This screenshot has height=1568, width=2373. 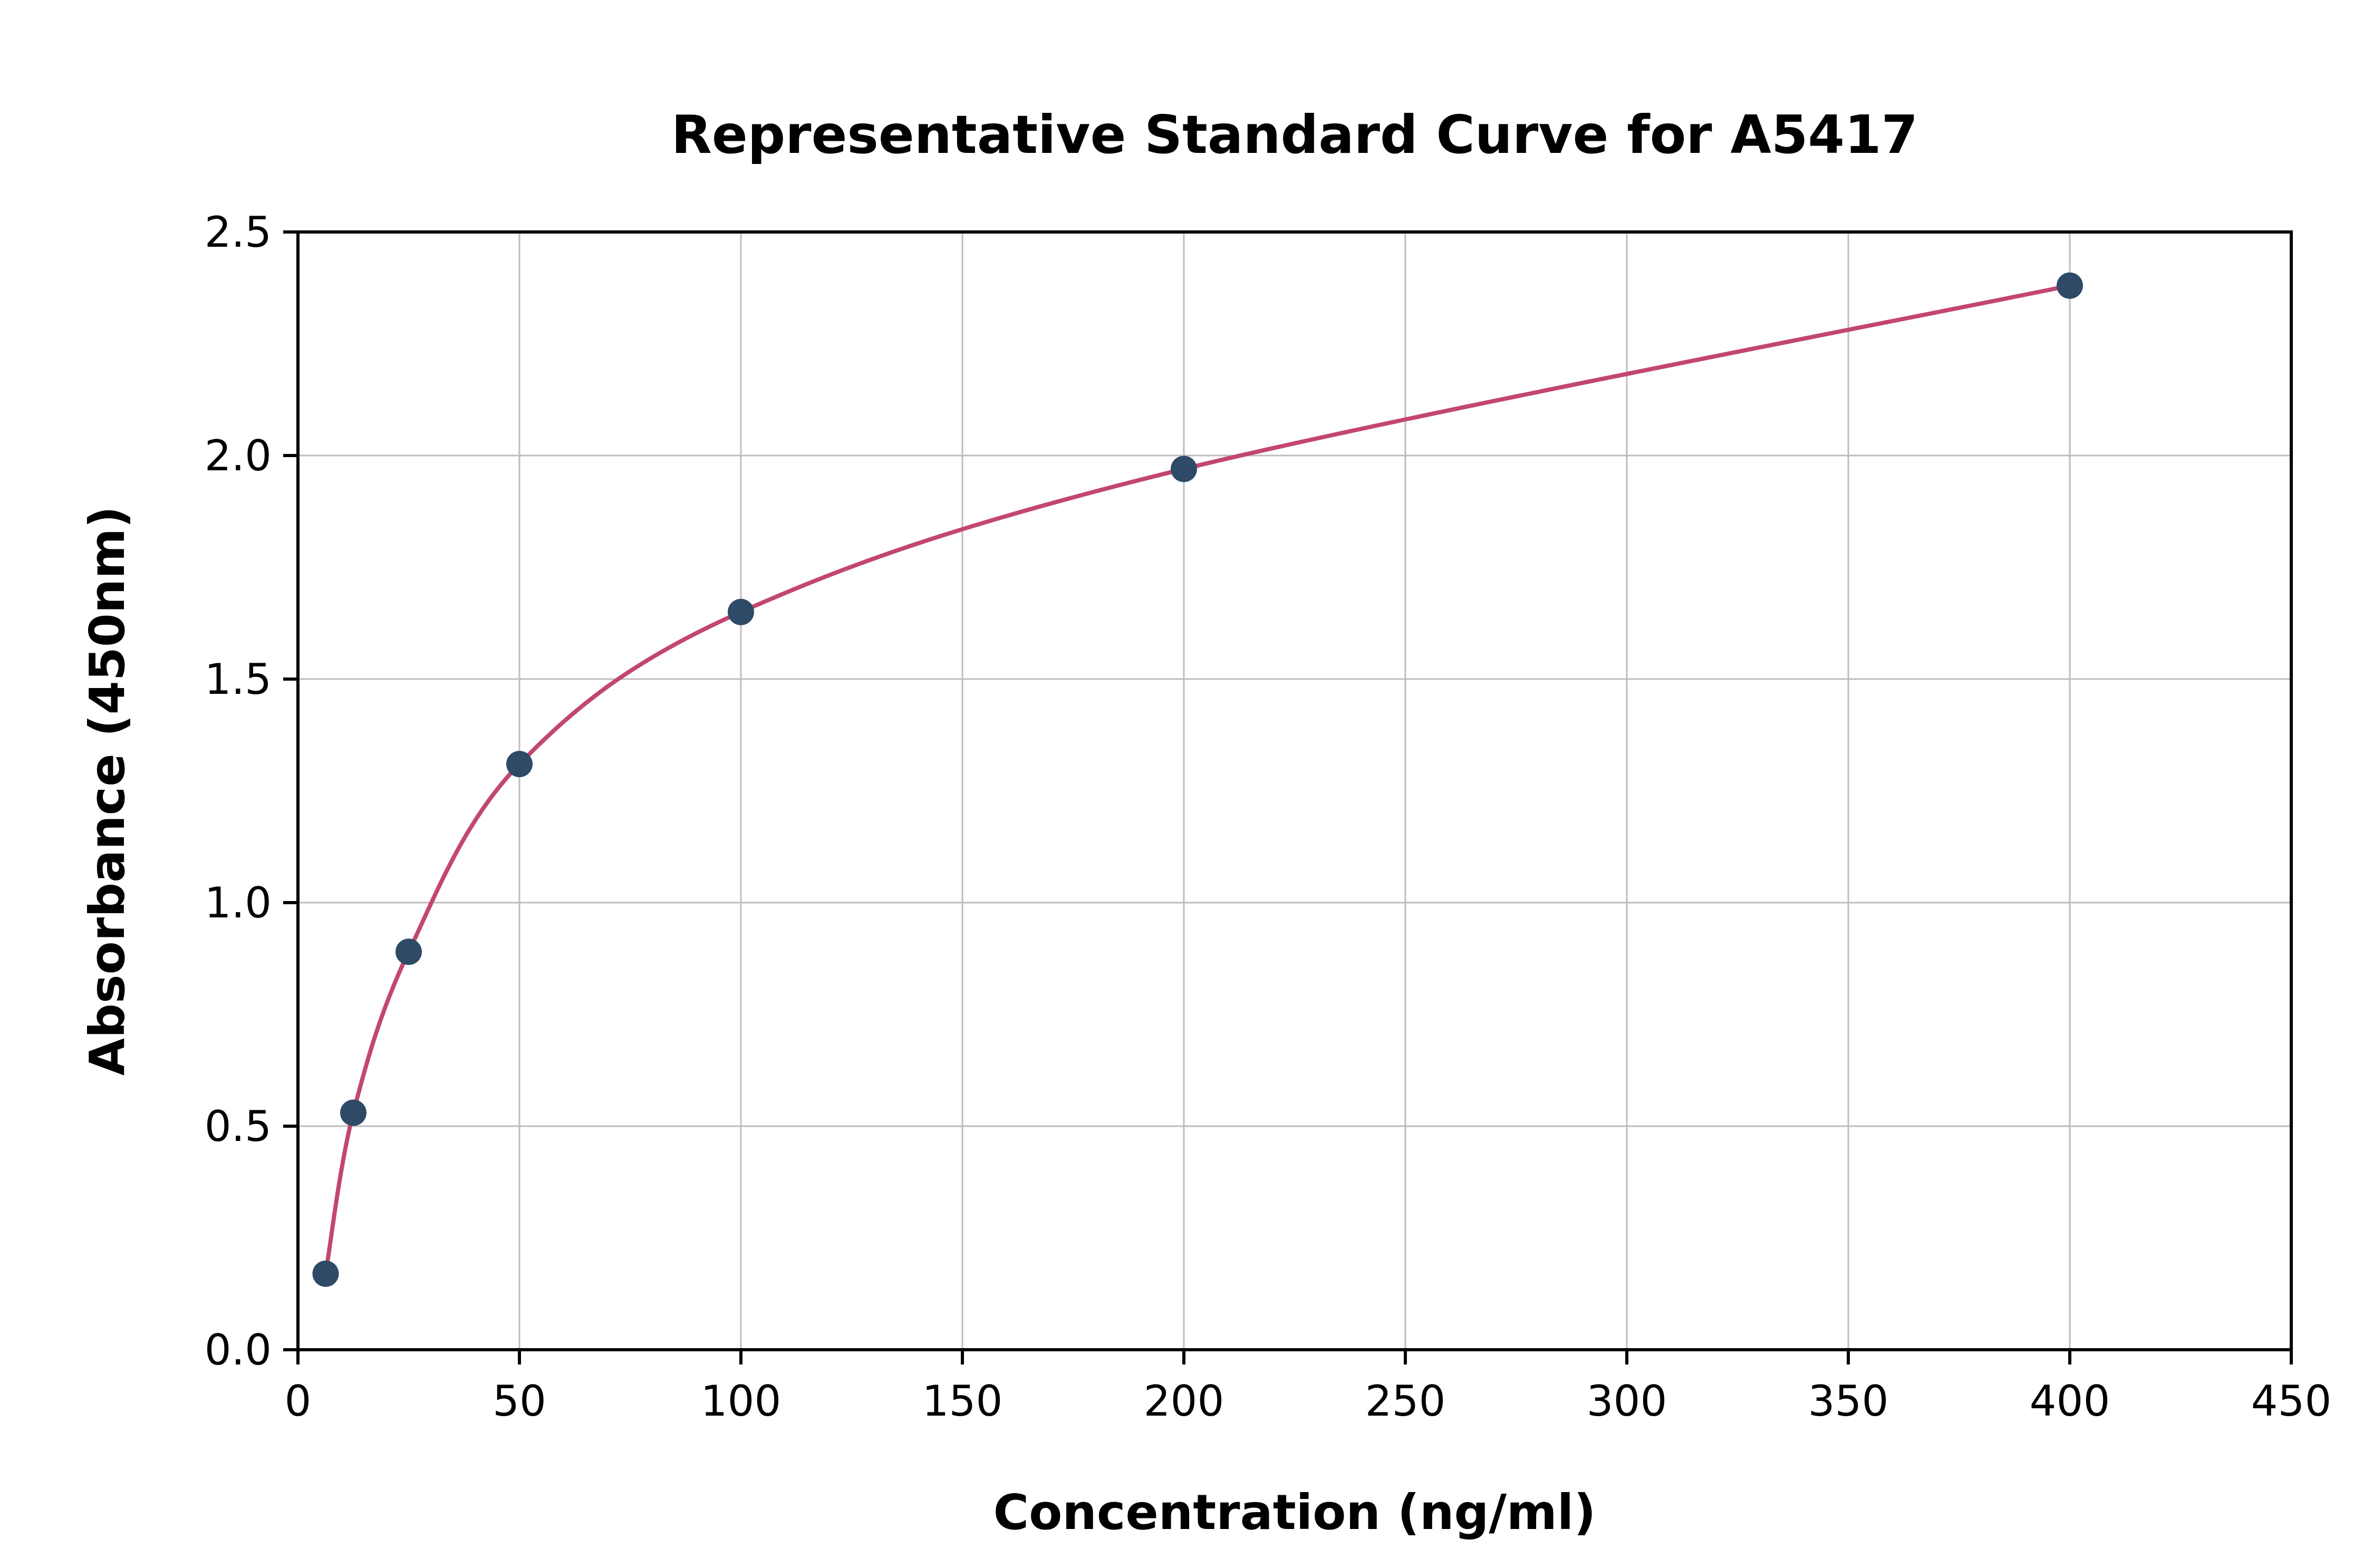 I want to click on y-tick-label: 1.0, so click(x=238, y=902).